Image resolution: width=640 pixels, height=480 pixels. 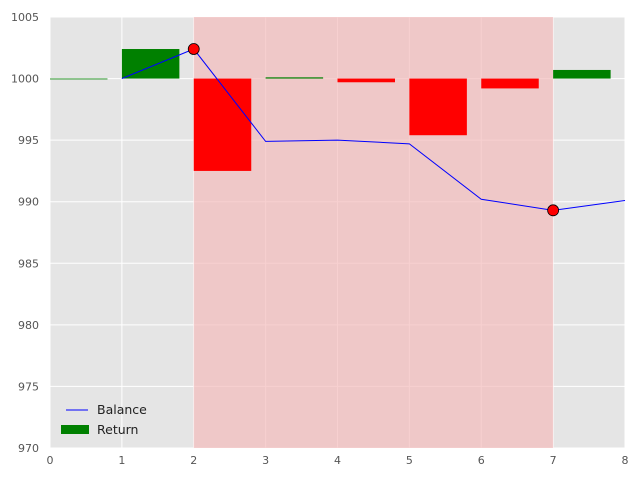 I want to click on y-tick-label: 980, so click(x=28, y=325).